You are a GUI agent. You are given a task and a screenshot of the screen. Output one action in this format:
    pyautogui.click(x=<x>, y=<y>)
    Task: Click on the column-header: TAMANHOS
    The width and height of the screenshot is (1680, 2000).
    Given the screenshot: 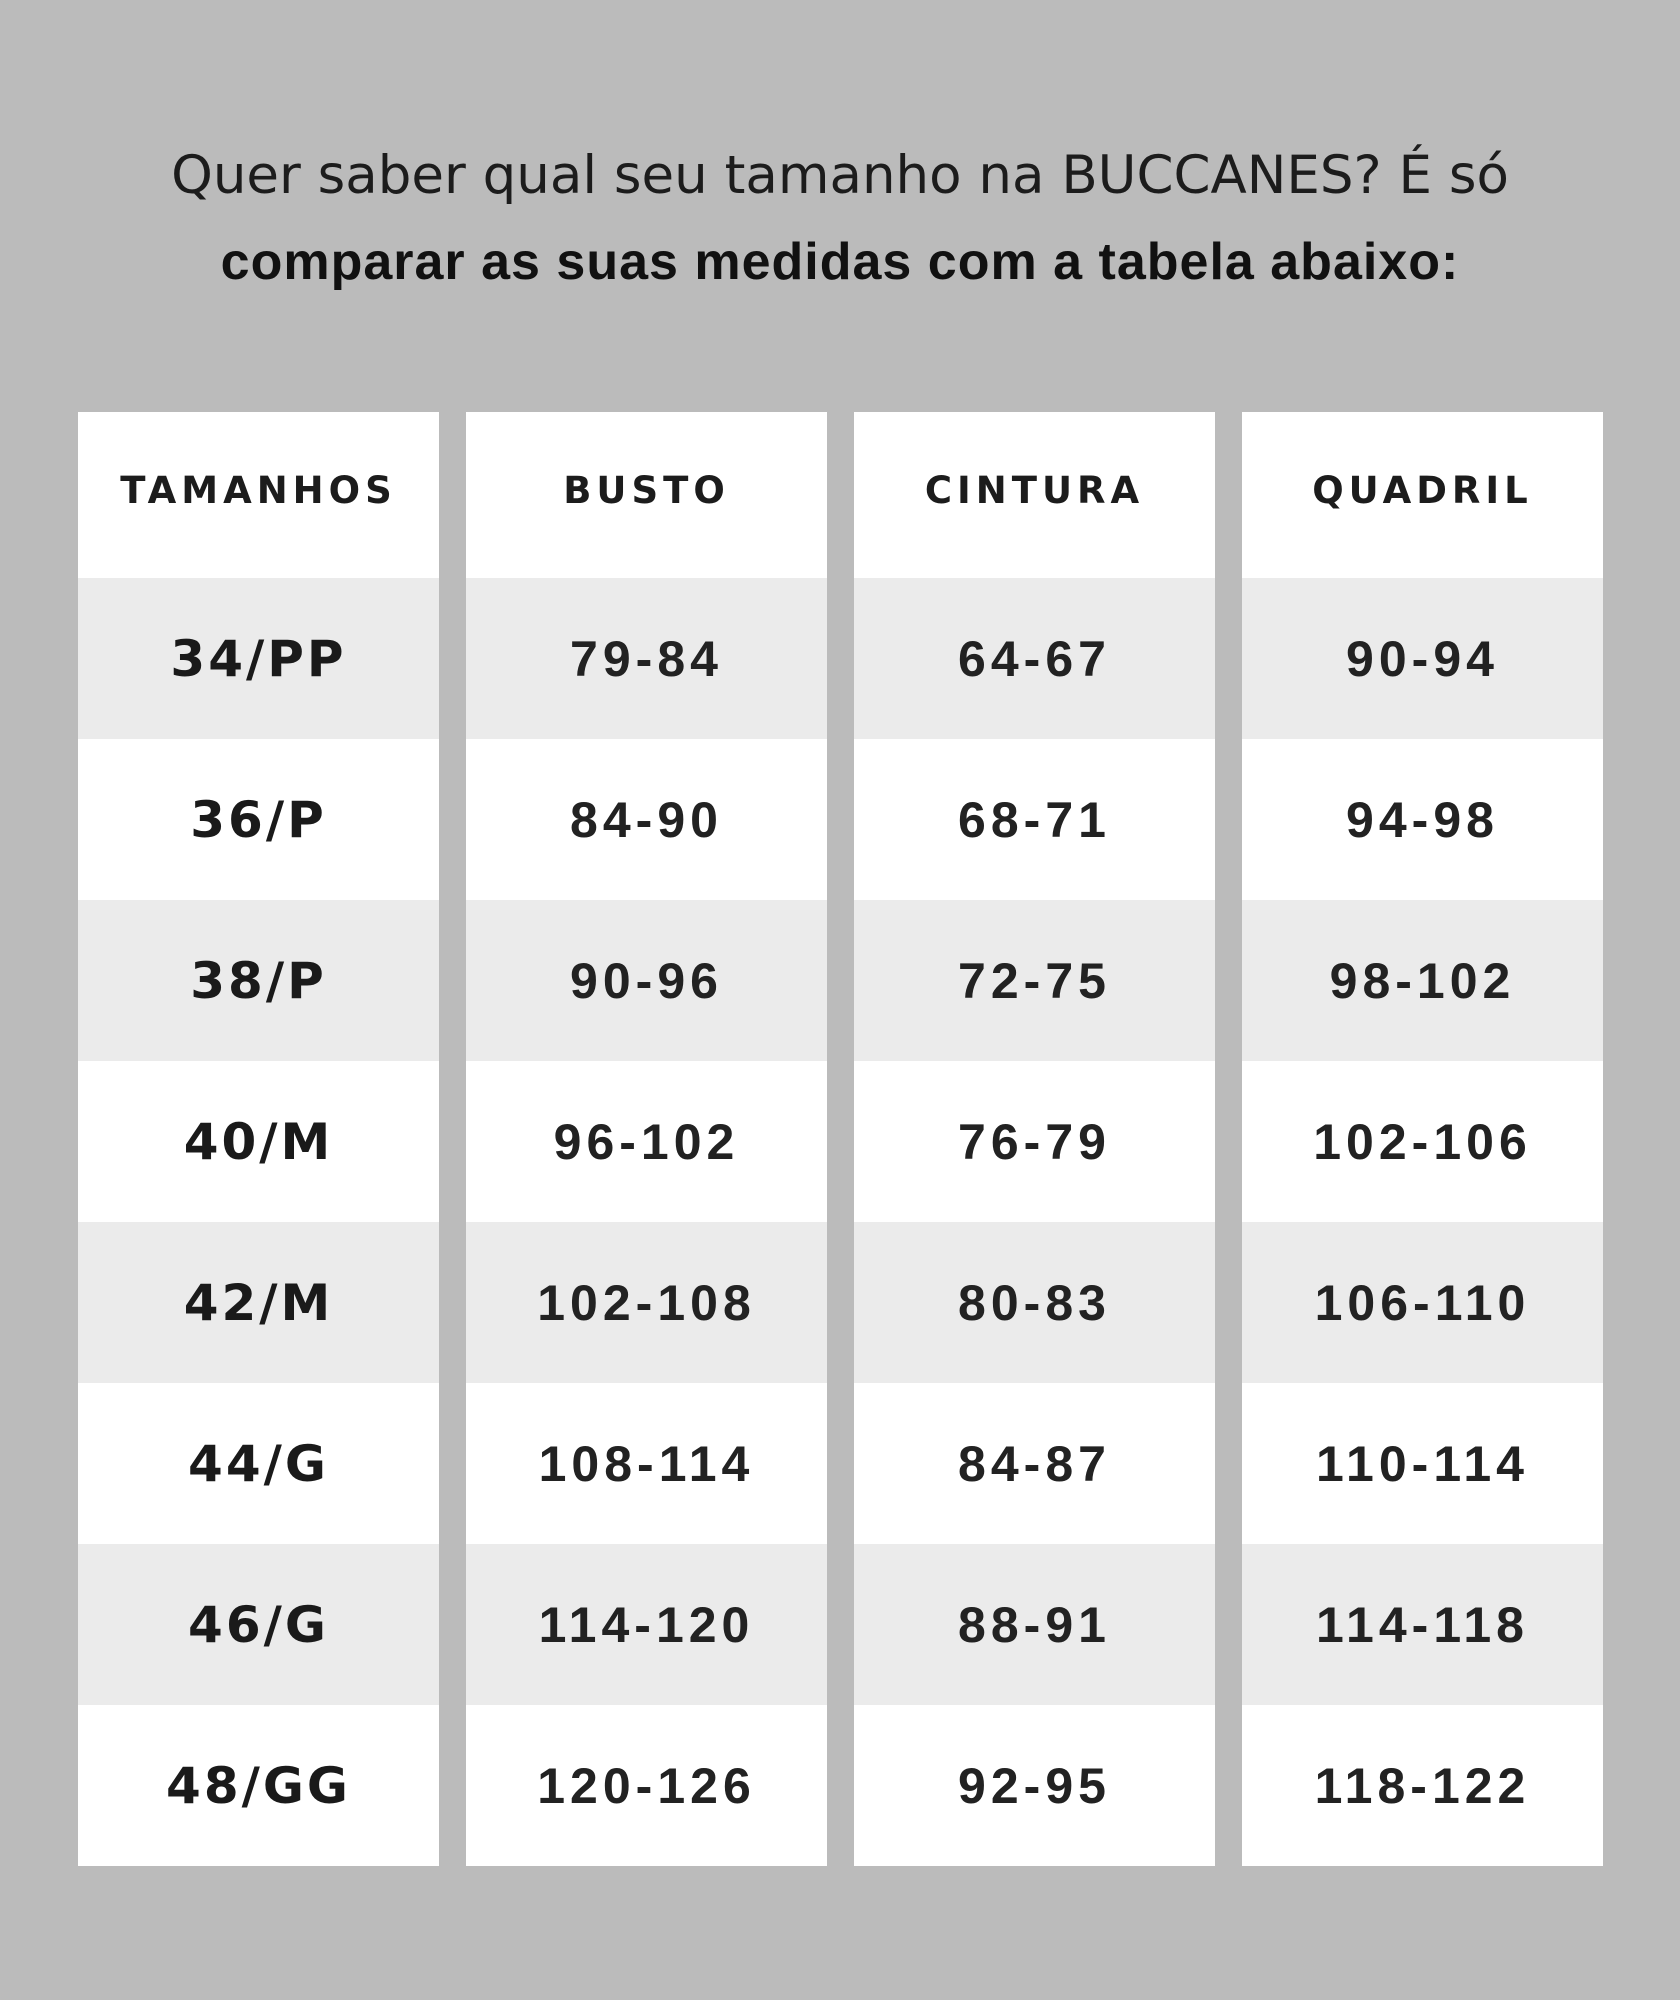 What is the action you would take?
    pyautogui.click(x=258, y=490)
    